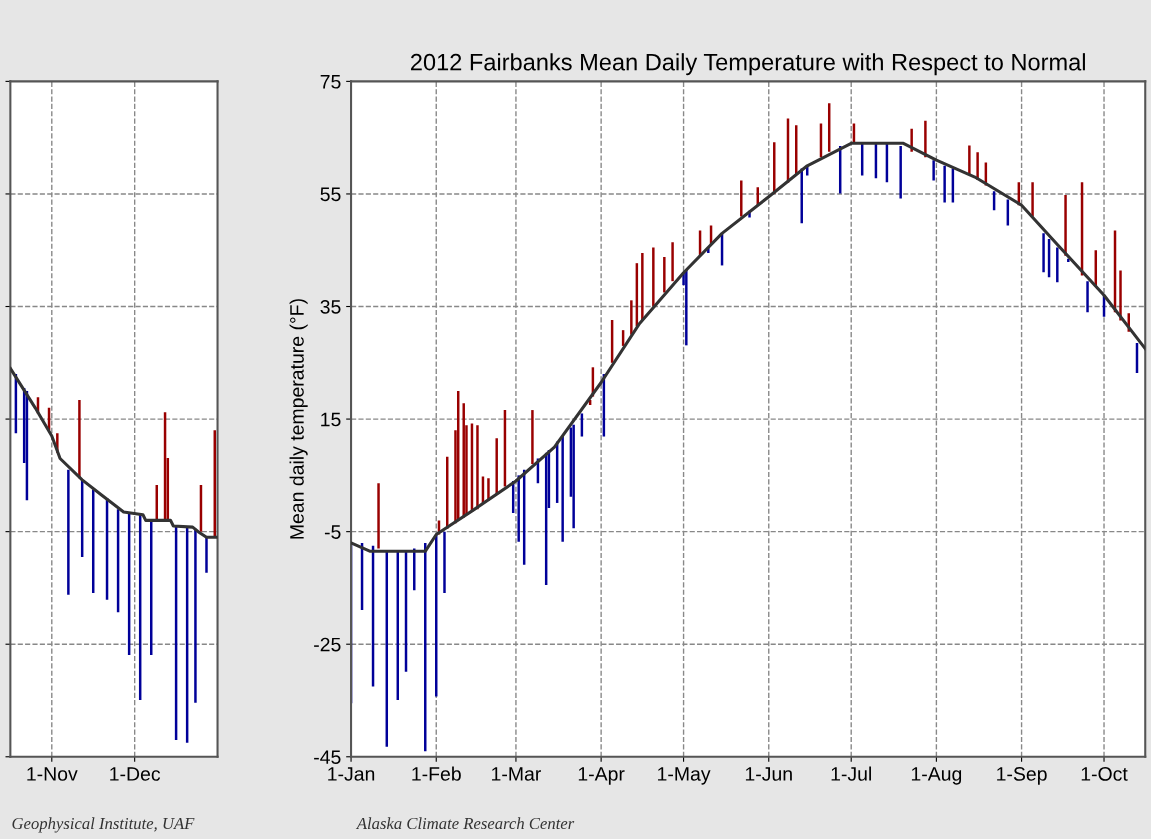 The image size is (1151, 839). I want to click on x-tick-label: 1-Sep, so click(1022, 776).